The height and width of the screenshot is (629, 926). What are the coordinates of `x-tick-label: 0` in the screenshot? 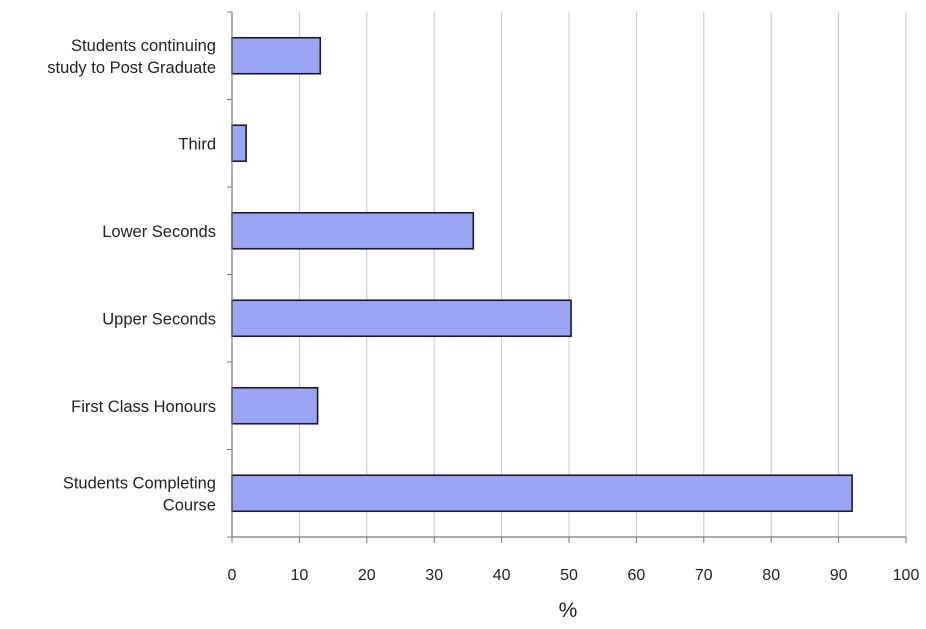 It's located at (232, 575).